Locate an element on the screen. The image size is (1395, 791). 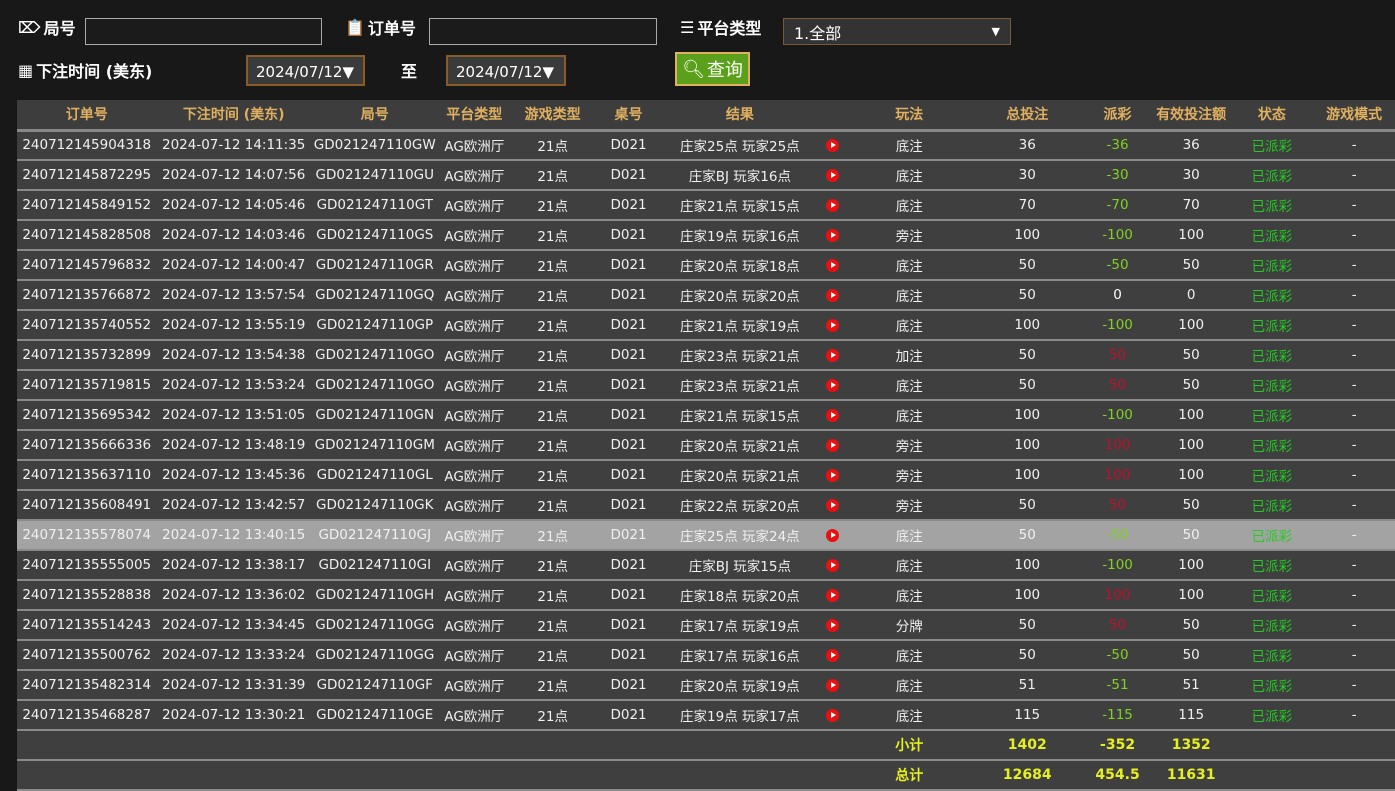
round-input is located at coordinates (203, 31).